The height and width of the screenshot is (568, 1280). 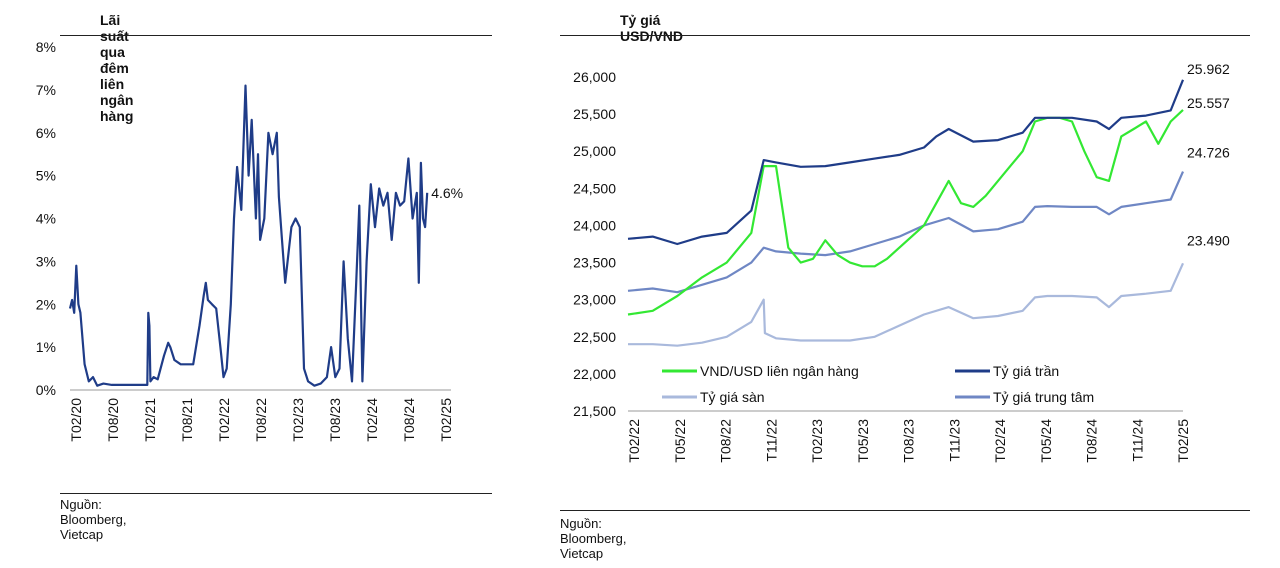 I want to click on right-x-tick-label: T08/22, so click(x=726, y=441).